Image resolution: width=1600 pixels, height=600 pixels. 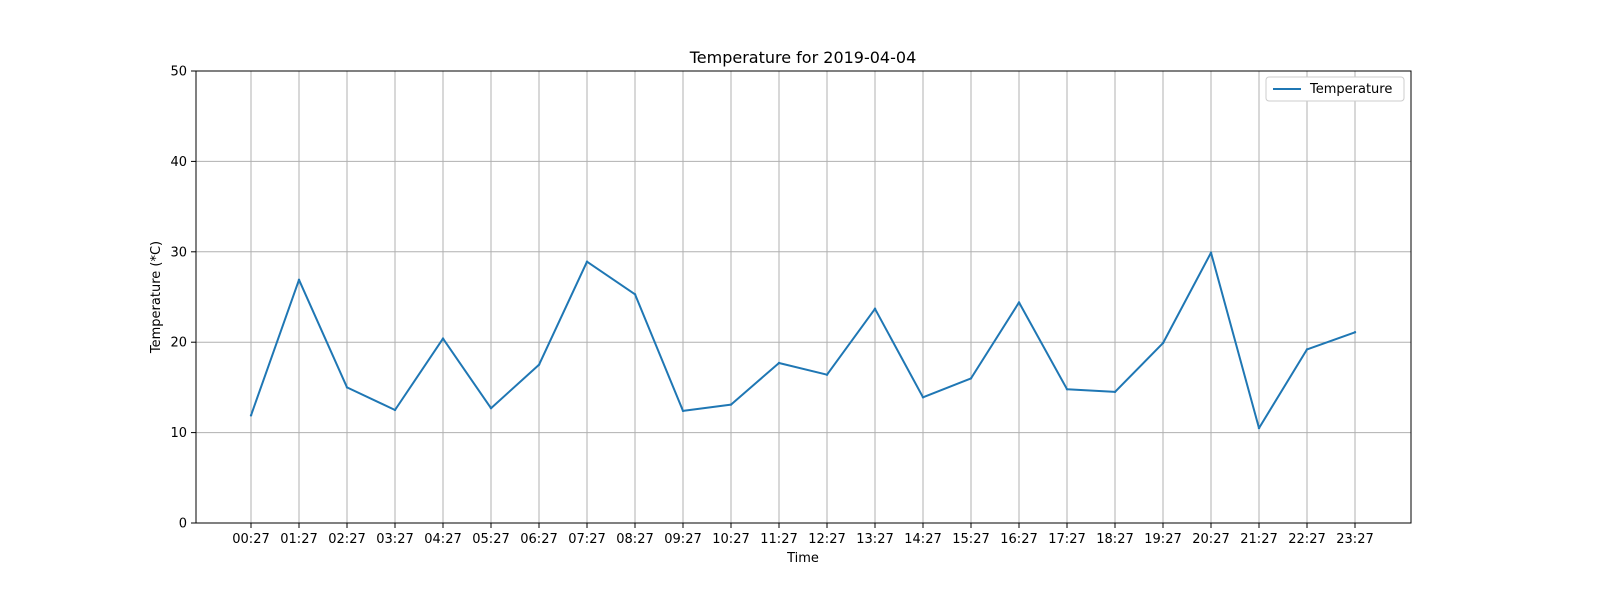 I want to click on y-tick-label: 0, so click(x=183, y=524).